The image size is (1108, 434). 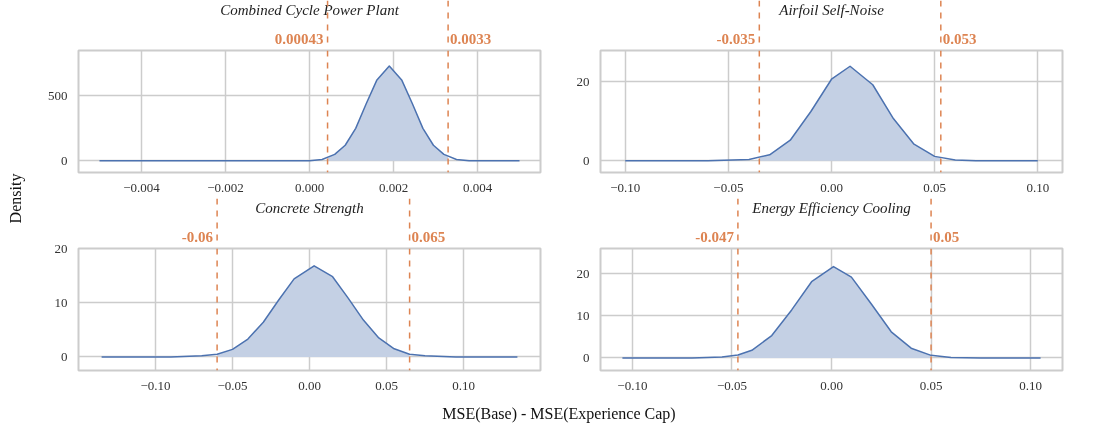 I want to click on chart-title: Concrete Strength, so click(x=309, y=207).